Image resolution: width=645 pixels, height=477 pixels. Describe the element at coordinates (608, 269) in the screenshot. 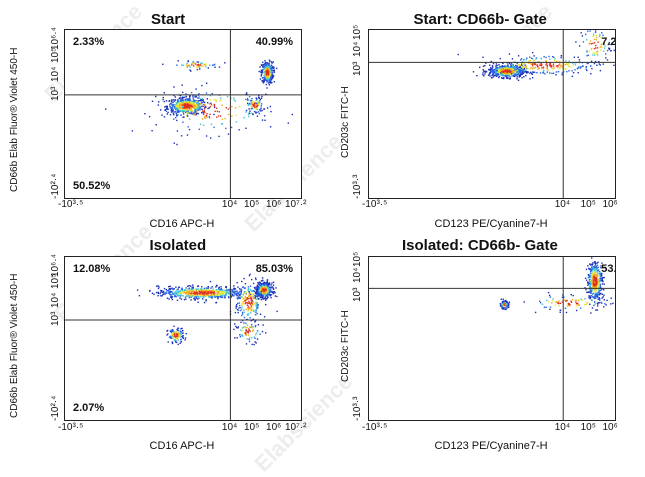

I see `panel-4-quadrant-ur-percent: 53.11%` at that location.